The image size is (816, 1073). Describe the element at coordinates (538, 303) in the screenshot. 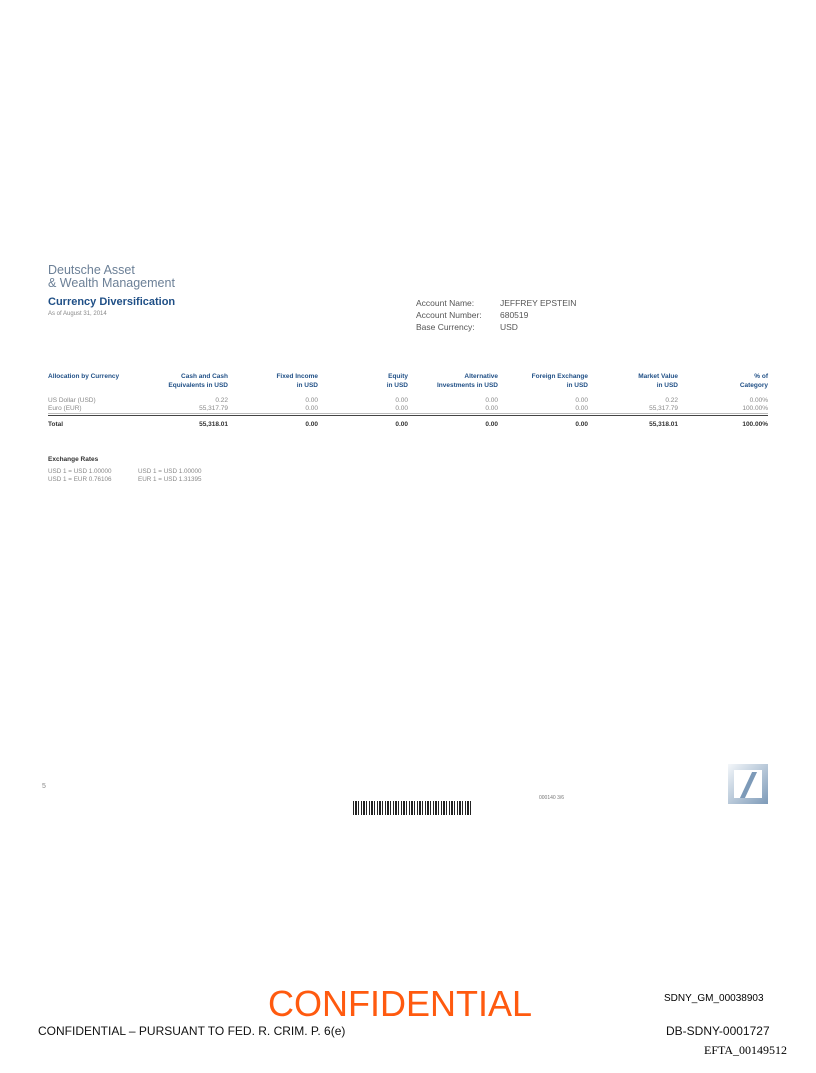

I see `account-name: JEFFREY EPSTEIN` at that location.